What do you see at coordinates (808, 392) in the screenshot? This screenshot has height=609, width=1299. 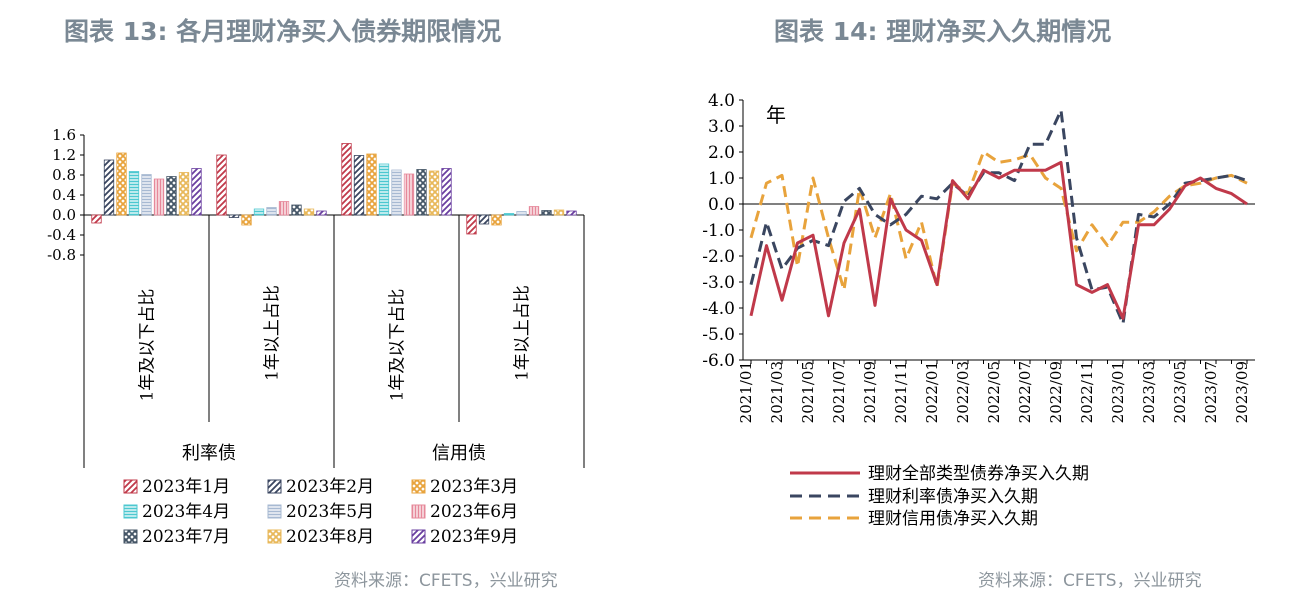 I see `x-tick-label: 2021/05` at bounding box center [808, 392].